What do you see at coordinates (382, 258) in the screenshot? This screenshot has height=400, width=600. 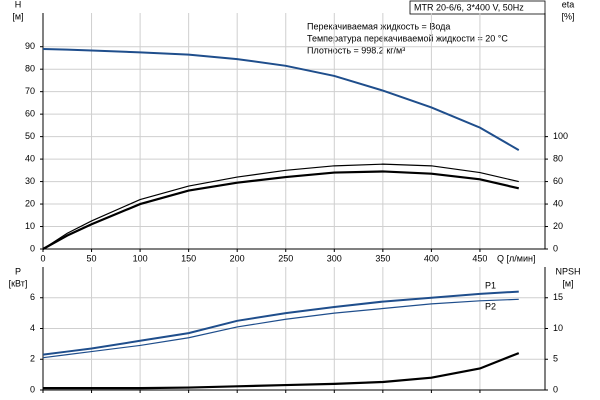 I see `x-tick-label: 350` at bounding box center [382, 258].